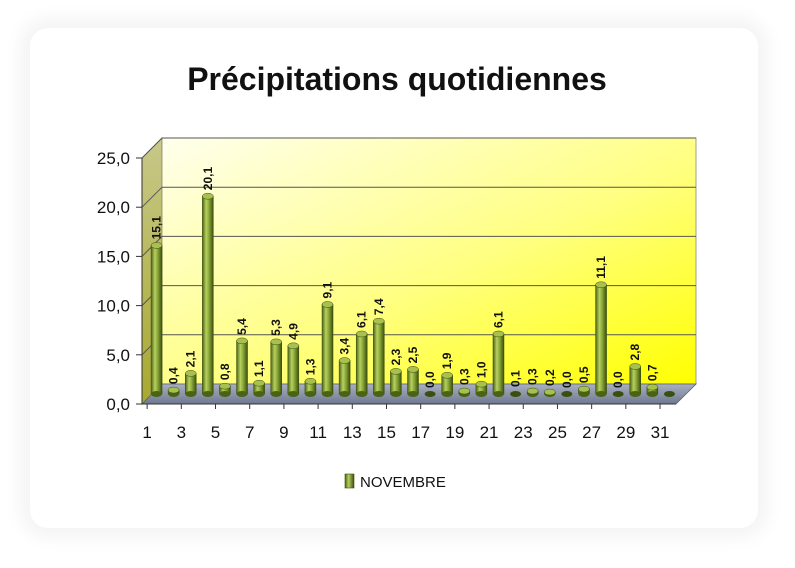  Describe the element at coordinates (584, 374) in the screenshot. I see `data-label: 0,5` at that location.